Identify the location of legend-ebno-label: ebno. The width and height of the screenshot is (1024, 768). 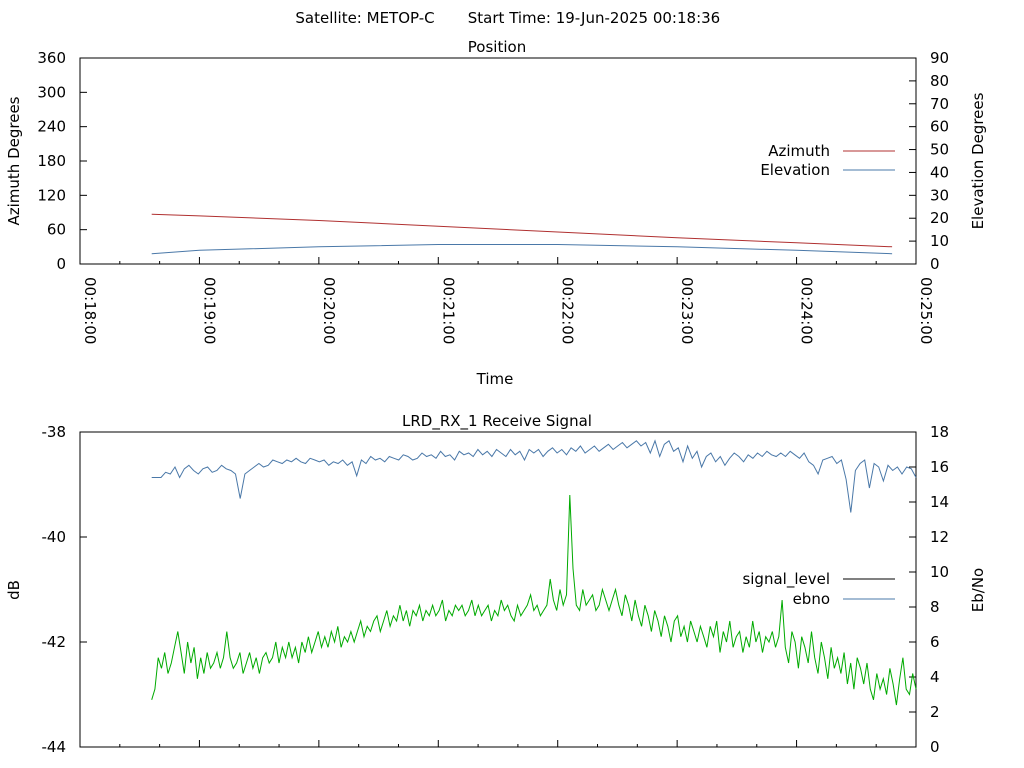
(811, 599).